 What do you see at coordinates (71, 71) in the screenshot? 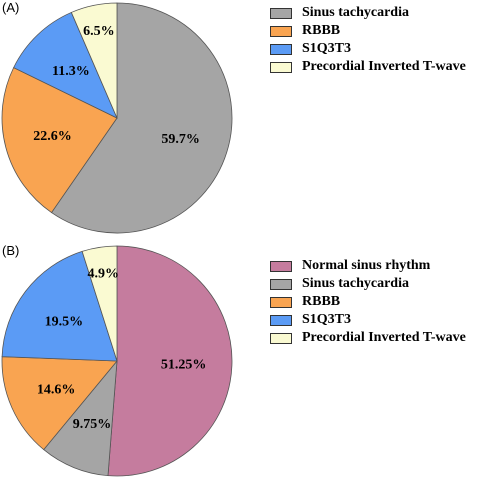
I see `data-label-s1q3t3: 11.3%` at bounding box center [71, 71].